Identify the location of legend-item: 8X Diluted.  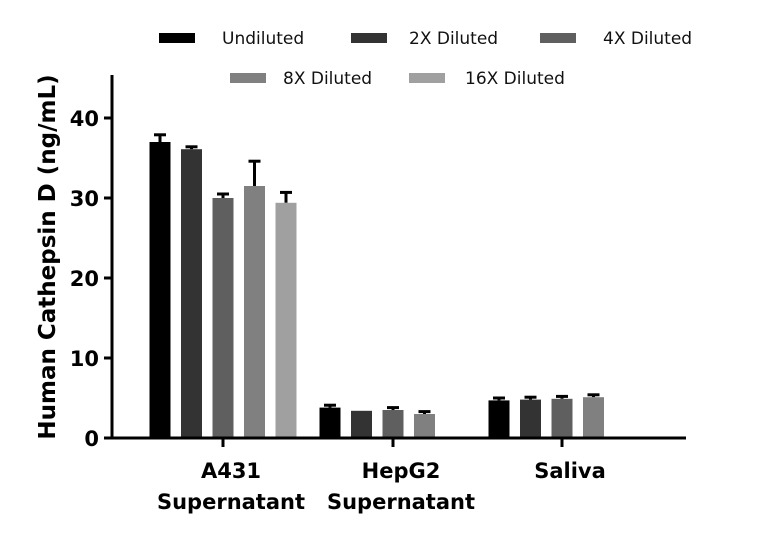
(301, 79).